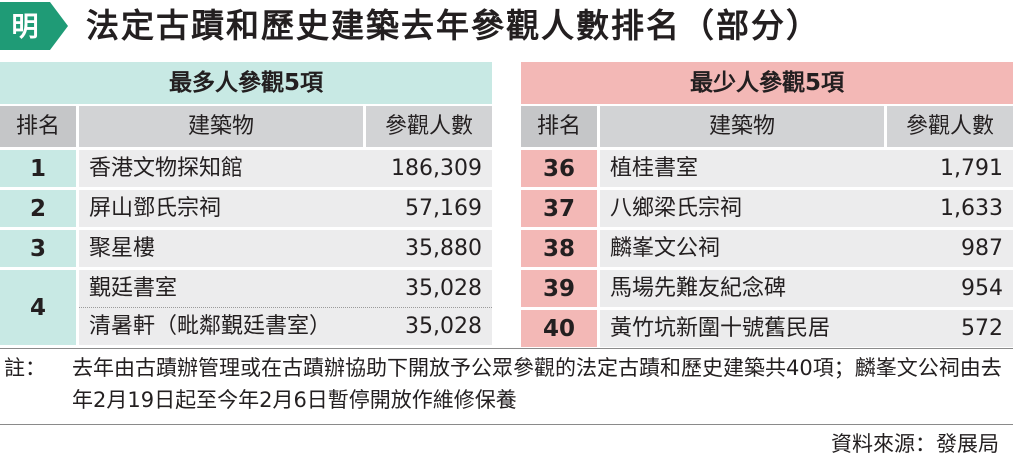  I want to click on building-name: 八鄉梁氏宗祠, so click(676, 208).